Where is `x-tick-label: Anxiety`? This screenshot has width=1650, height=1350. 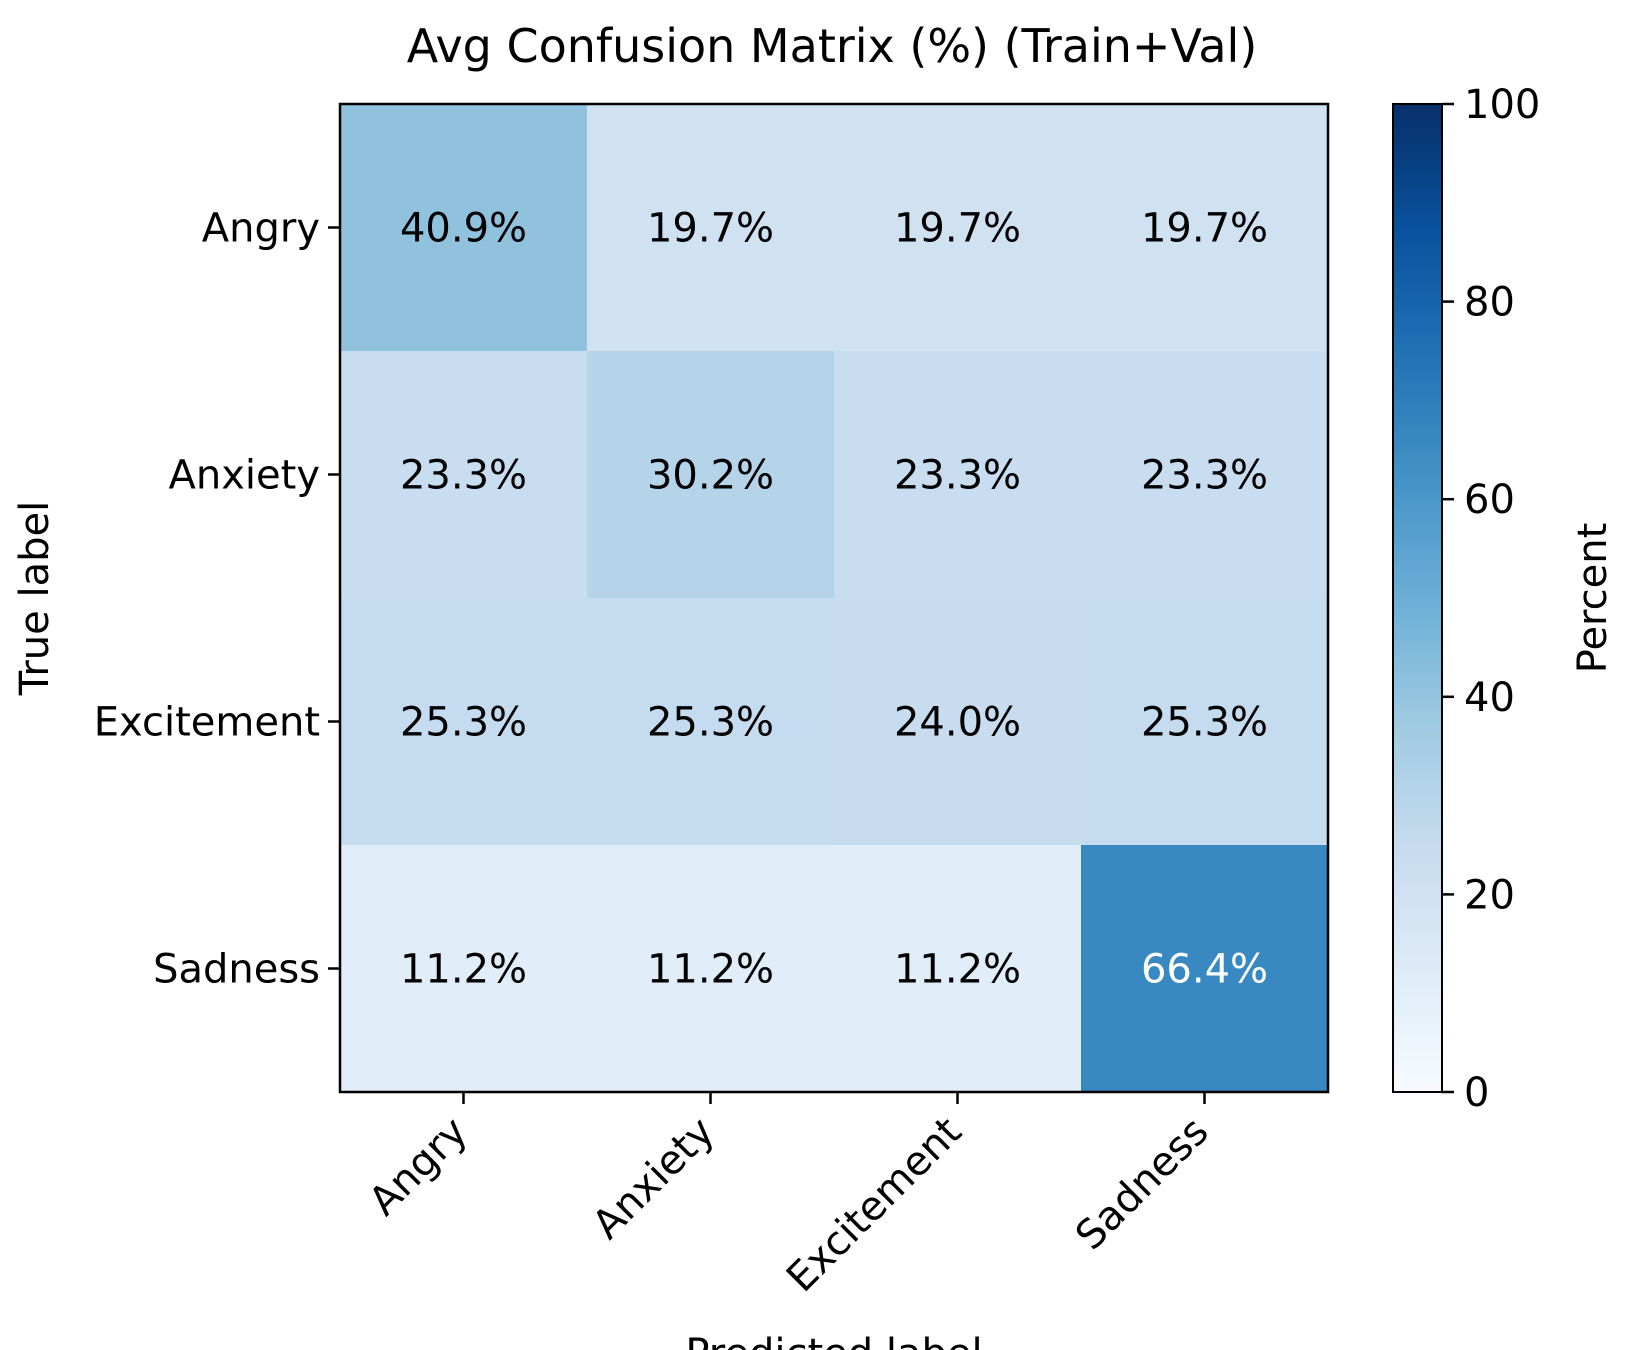
x-tick-label: Anxiety is located at coordinates (654, 1179).